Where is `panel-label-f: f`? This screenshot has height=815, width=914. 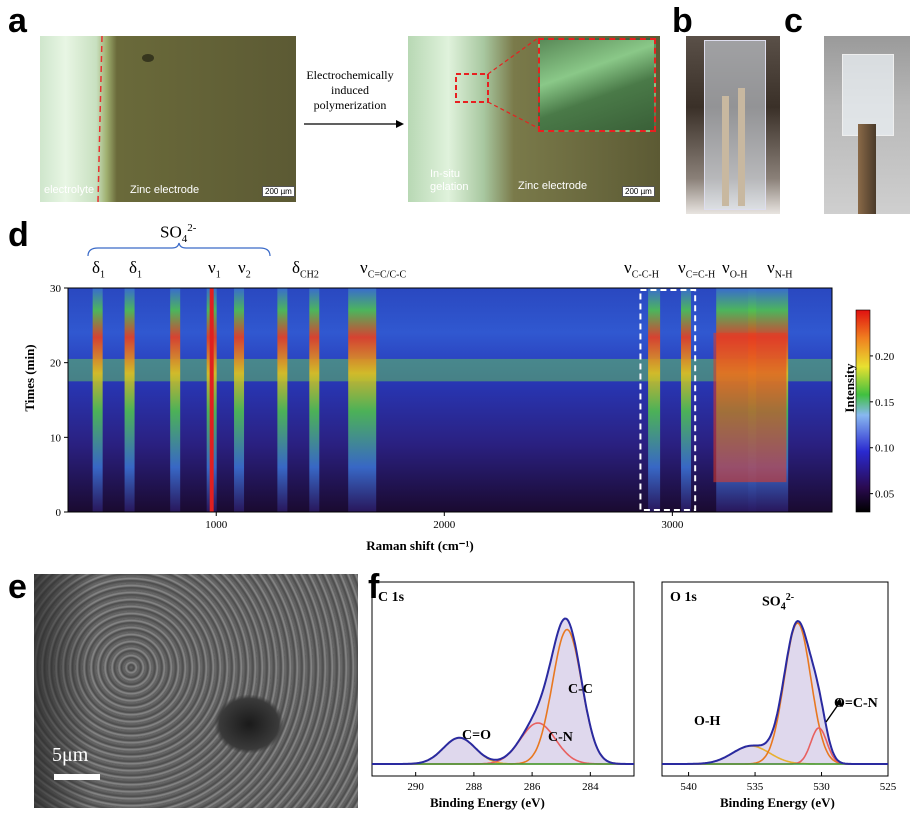 panel-label-f: f is located at coordinates (374, 587).